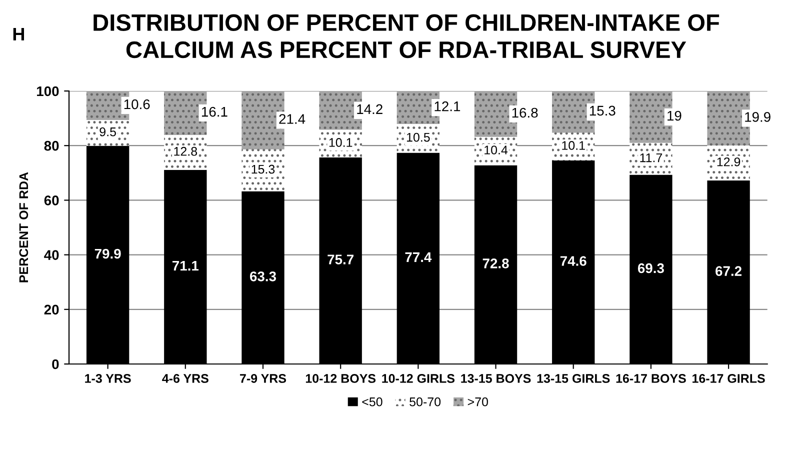 The width and height of the screenshot is (812, 455). I want to click on data-label: 10.5, so click(418, 137).